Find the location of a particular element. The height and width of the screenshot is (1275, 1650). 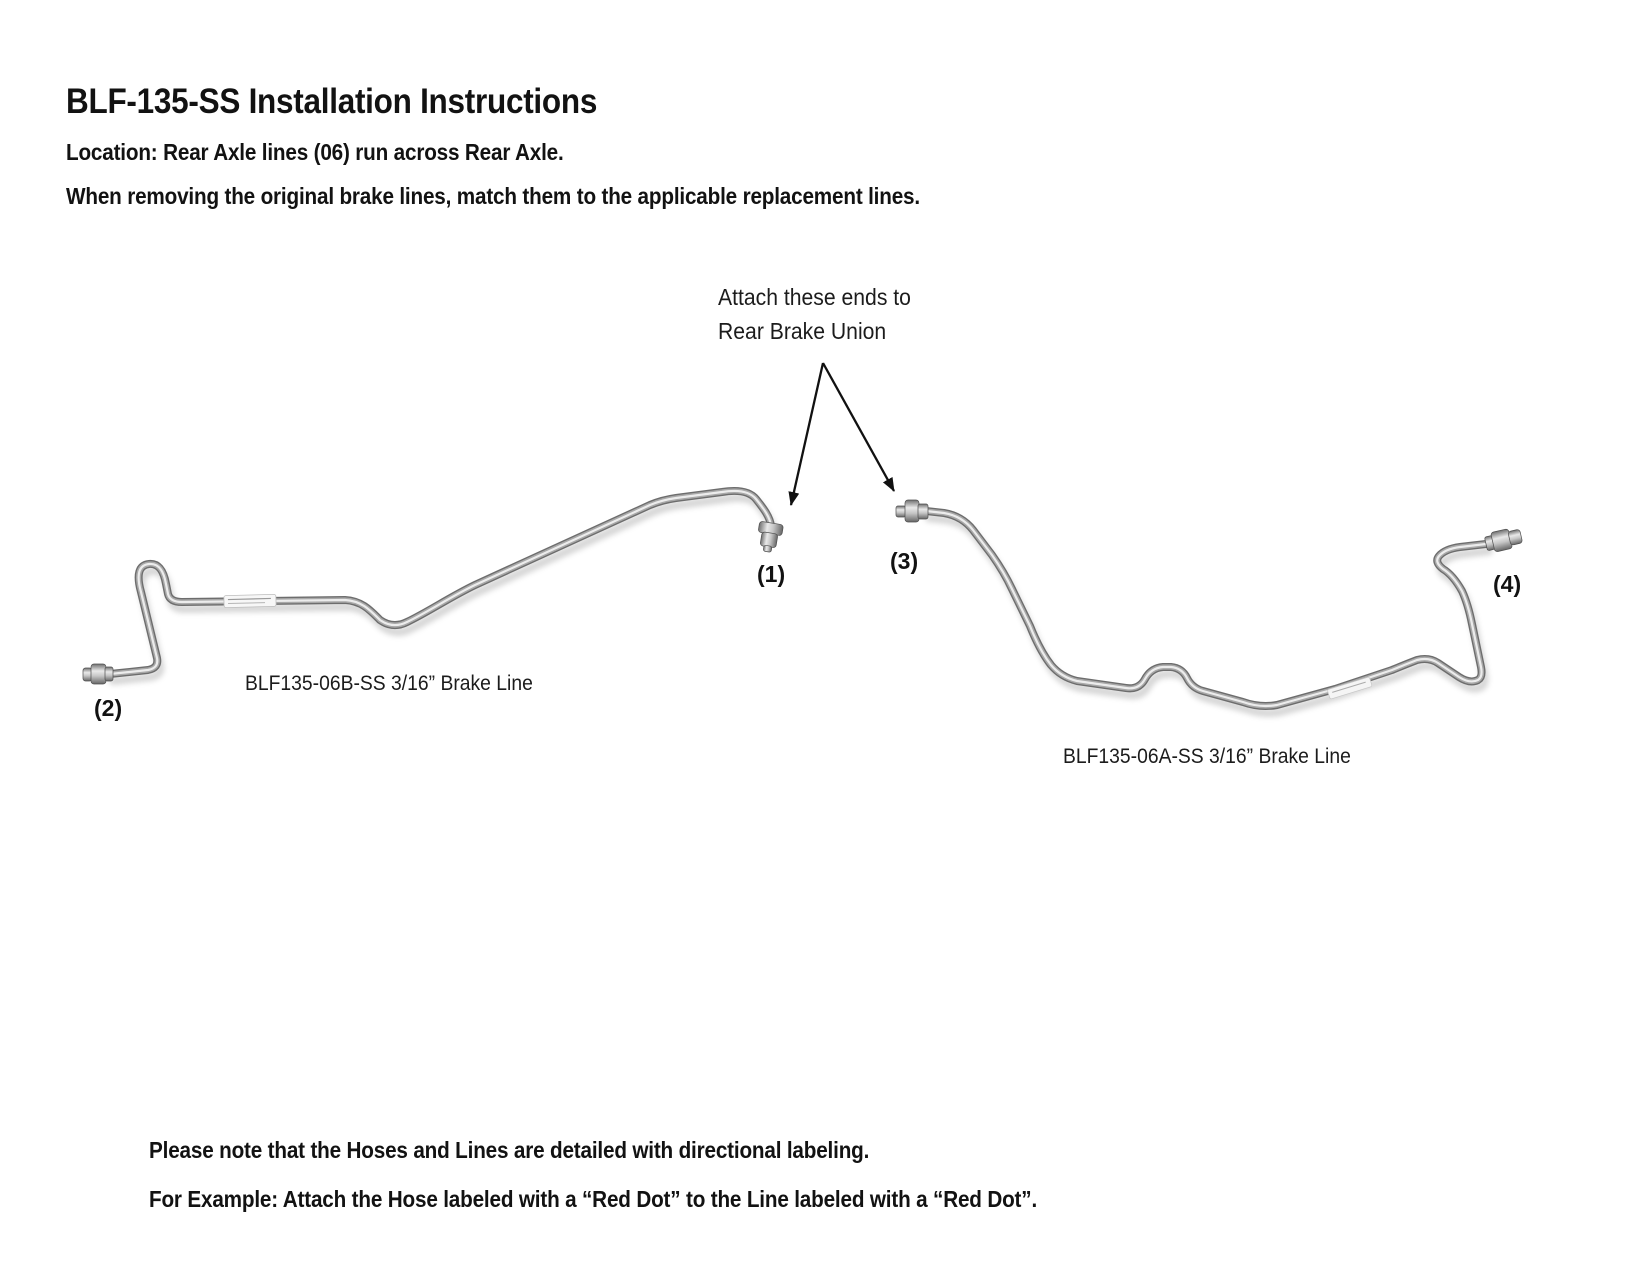

point-label-2: (2) is located at coordinates (108, 708).